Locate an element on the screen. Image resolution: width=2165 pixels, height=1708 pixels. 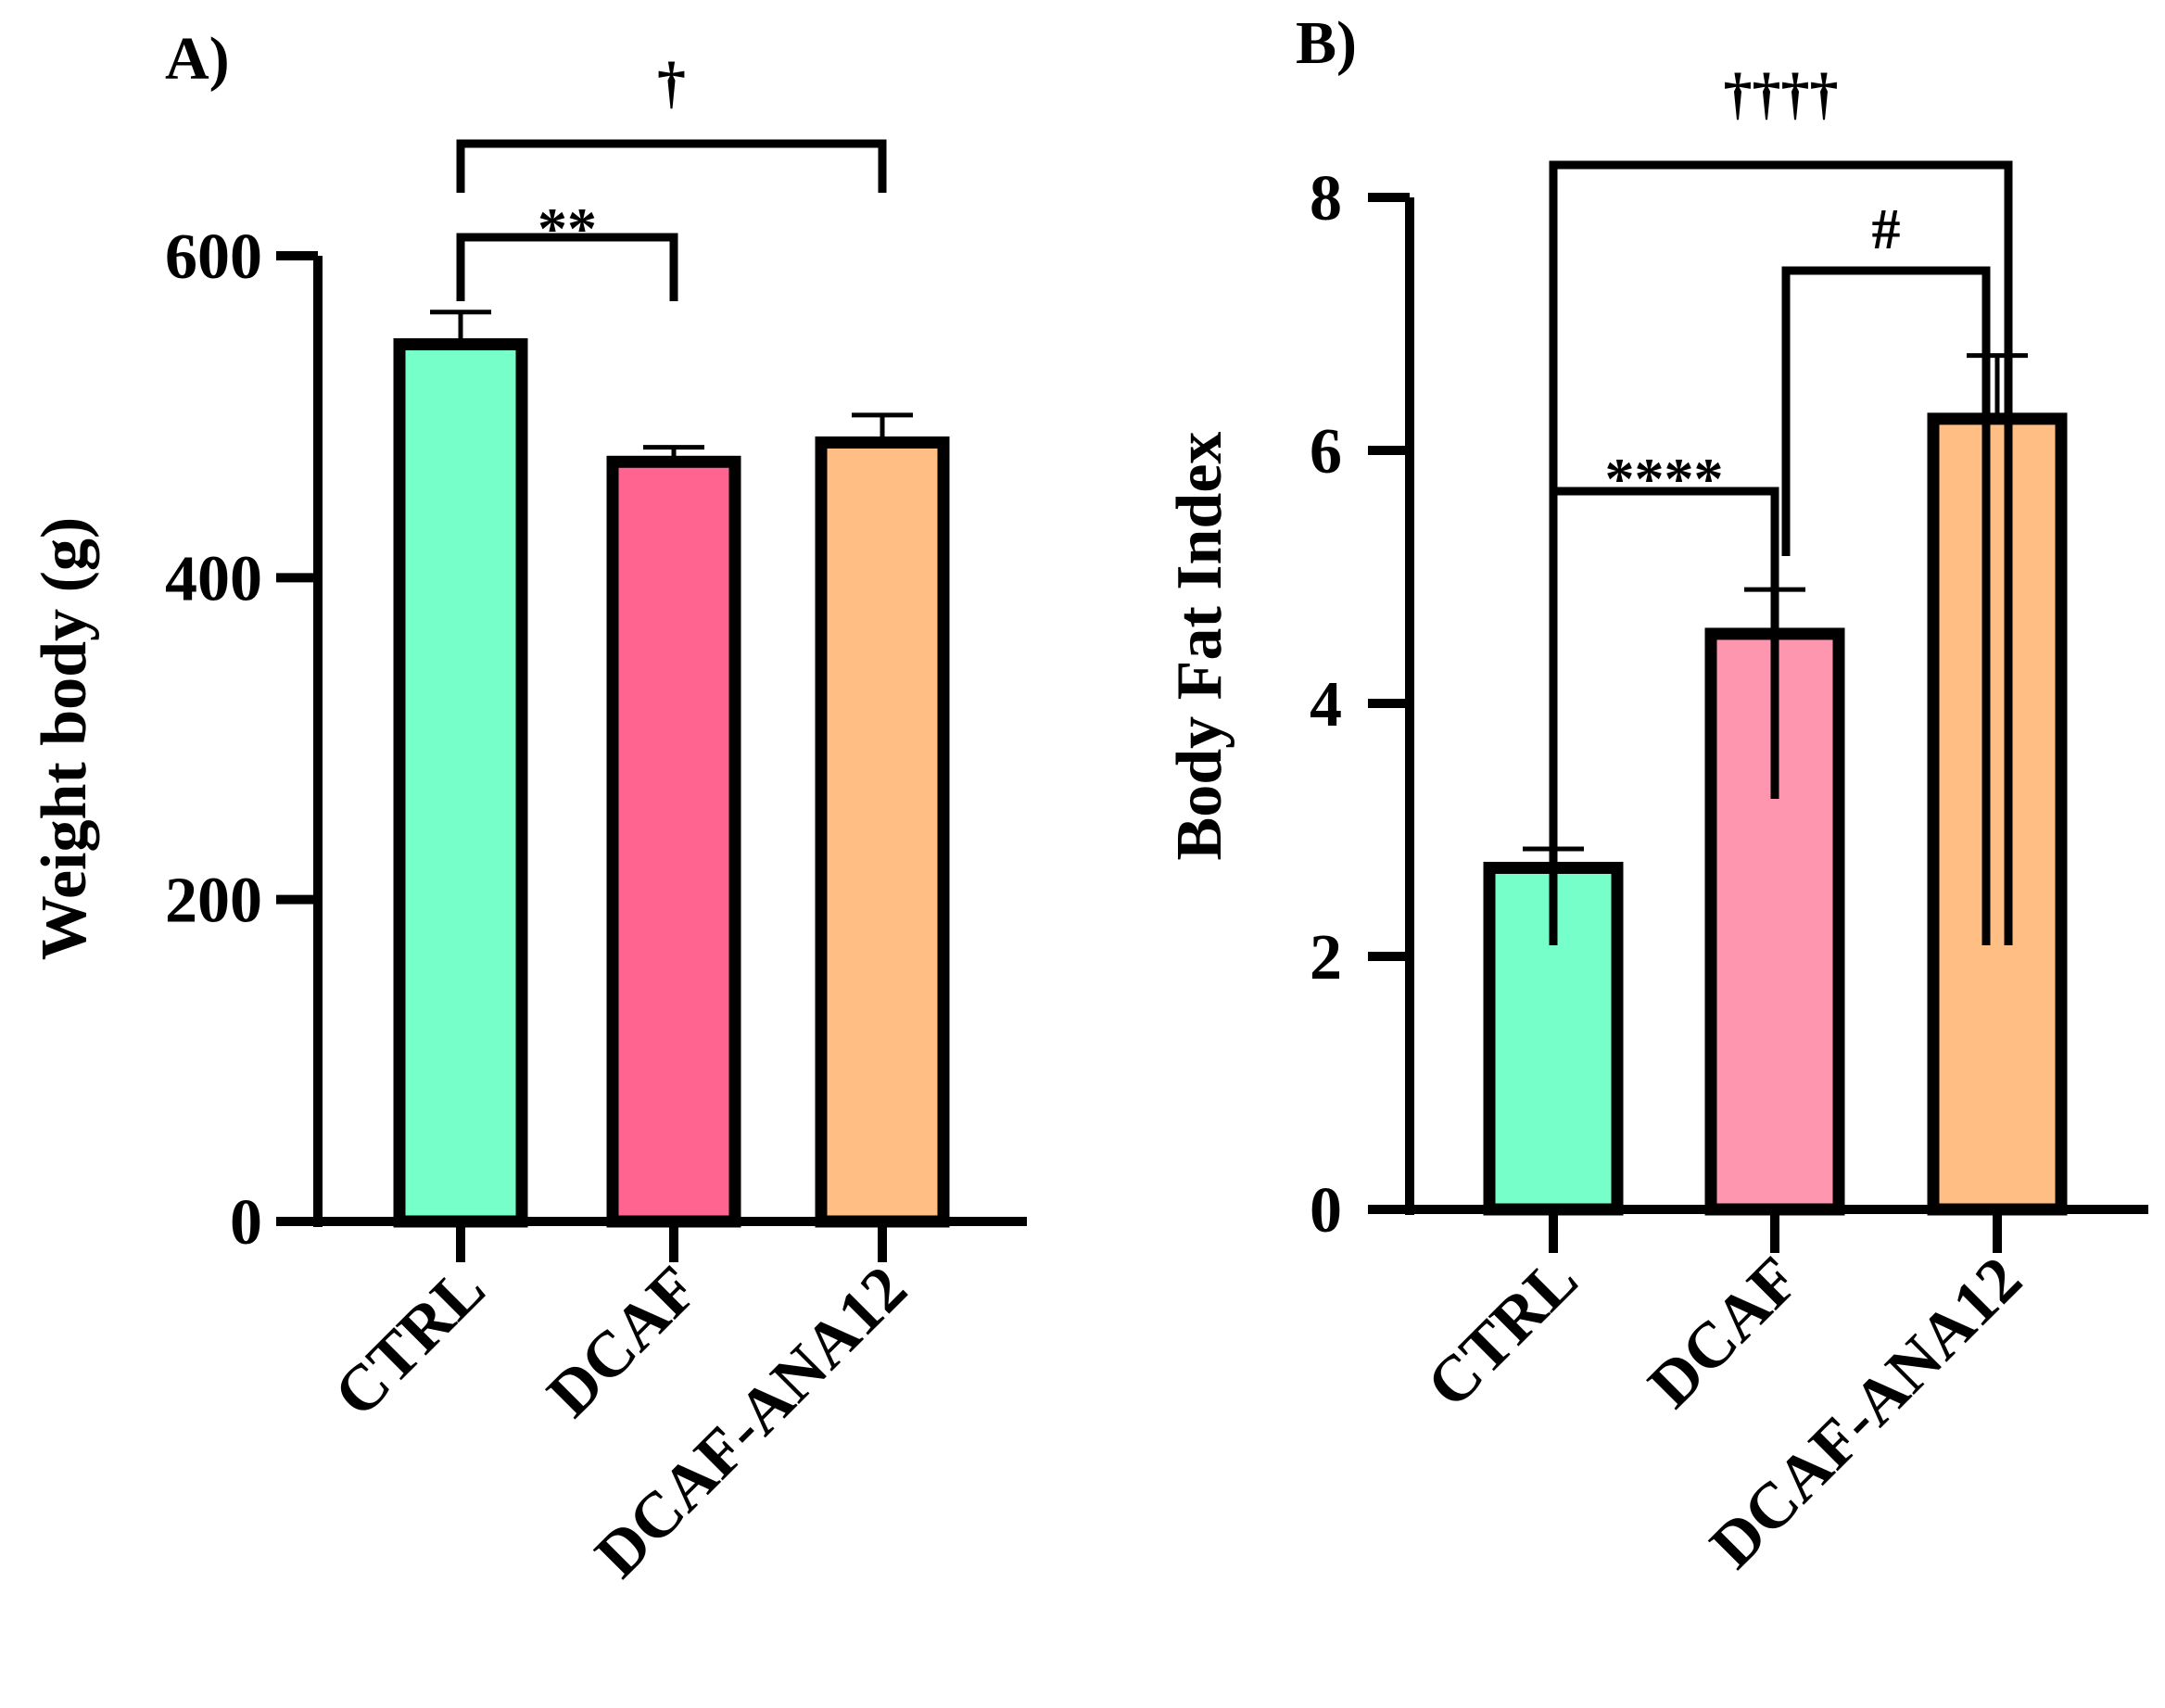
panel-label: B) is located at coordinates (1326, 43).